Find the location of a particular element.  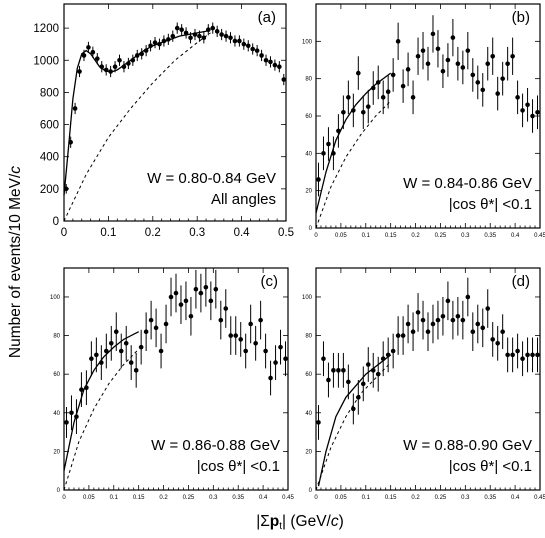

x-axis-title-sub: t is located at coordinates (280, 526).